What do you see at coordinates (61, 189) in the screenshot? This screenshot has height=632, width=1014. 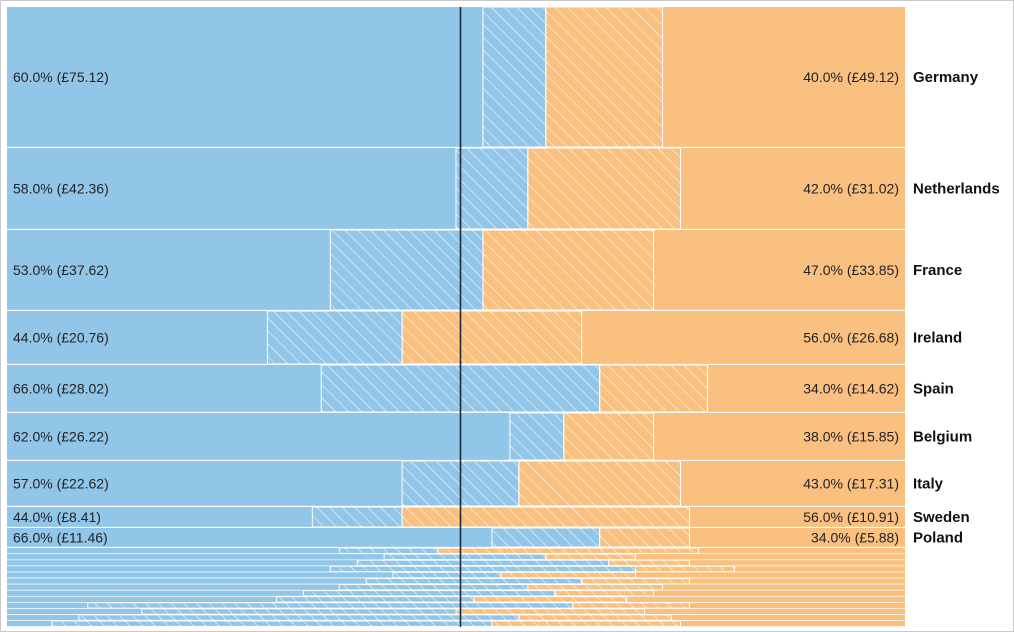 I see `left-value-label: 58.0% (£42.36)` at bounding box center [61, 189].